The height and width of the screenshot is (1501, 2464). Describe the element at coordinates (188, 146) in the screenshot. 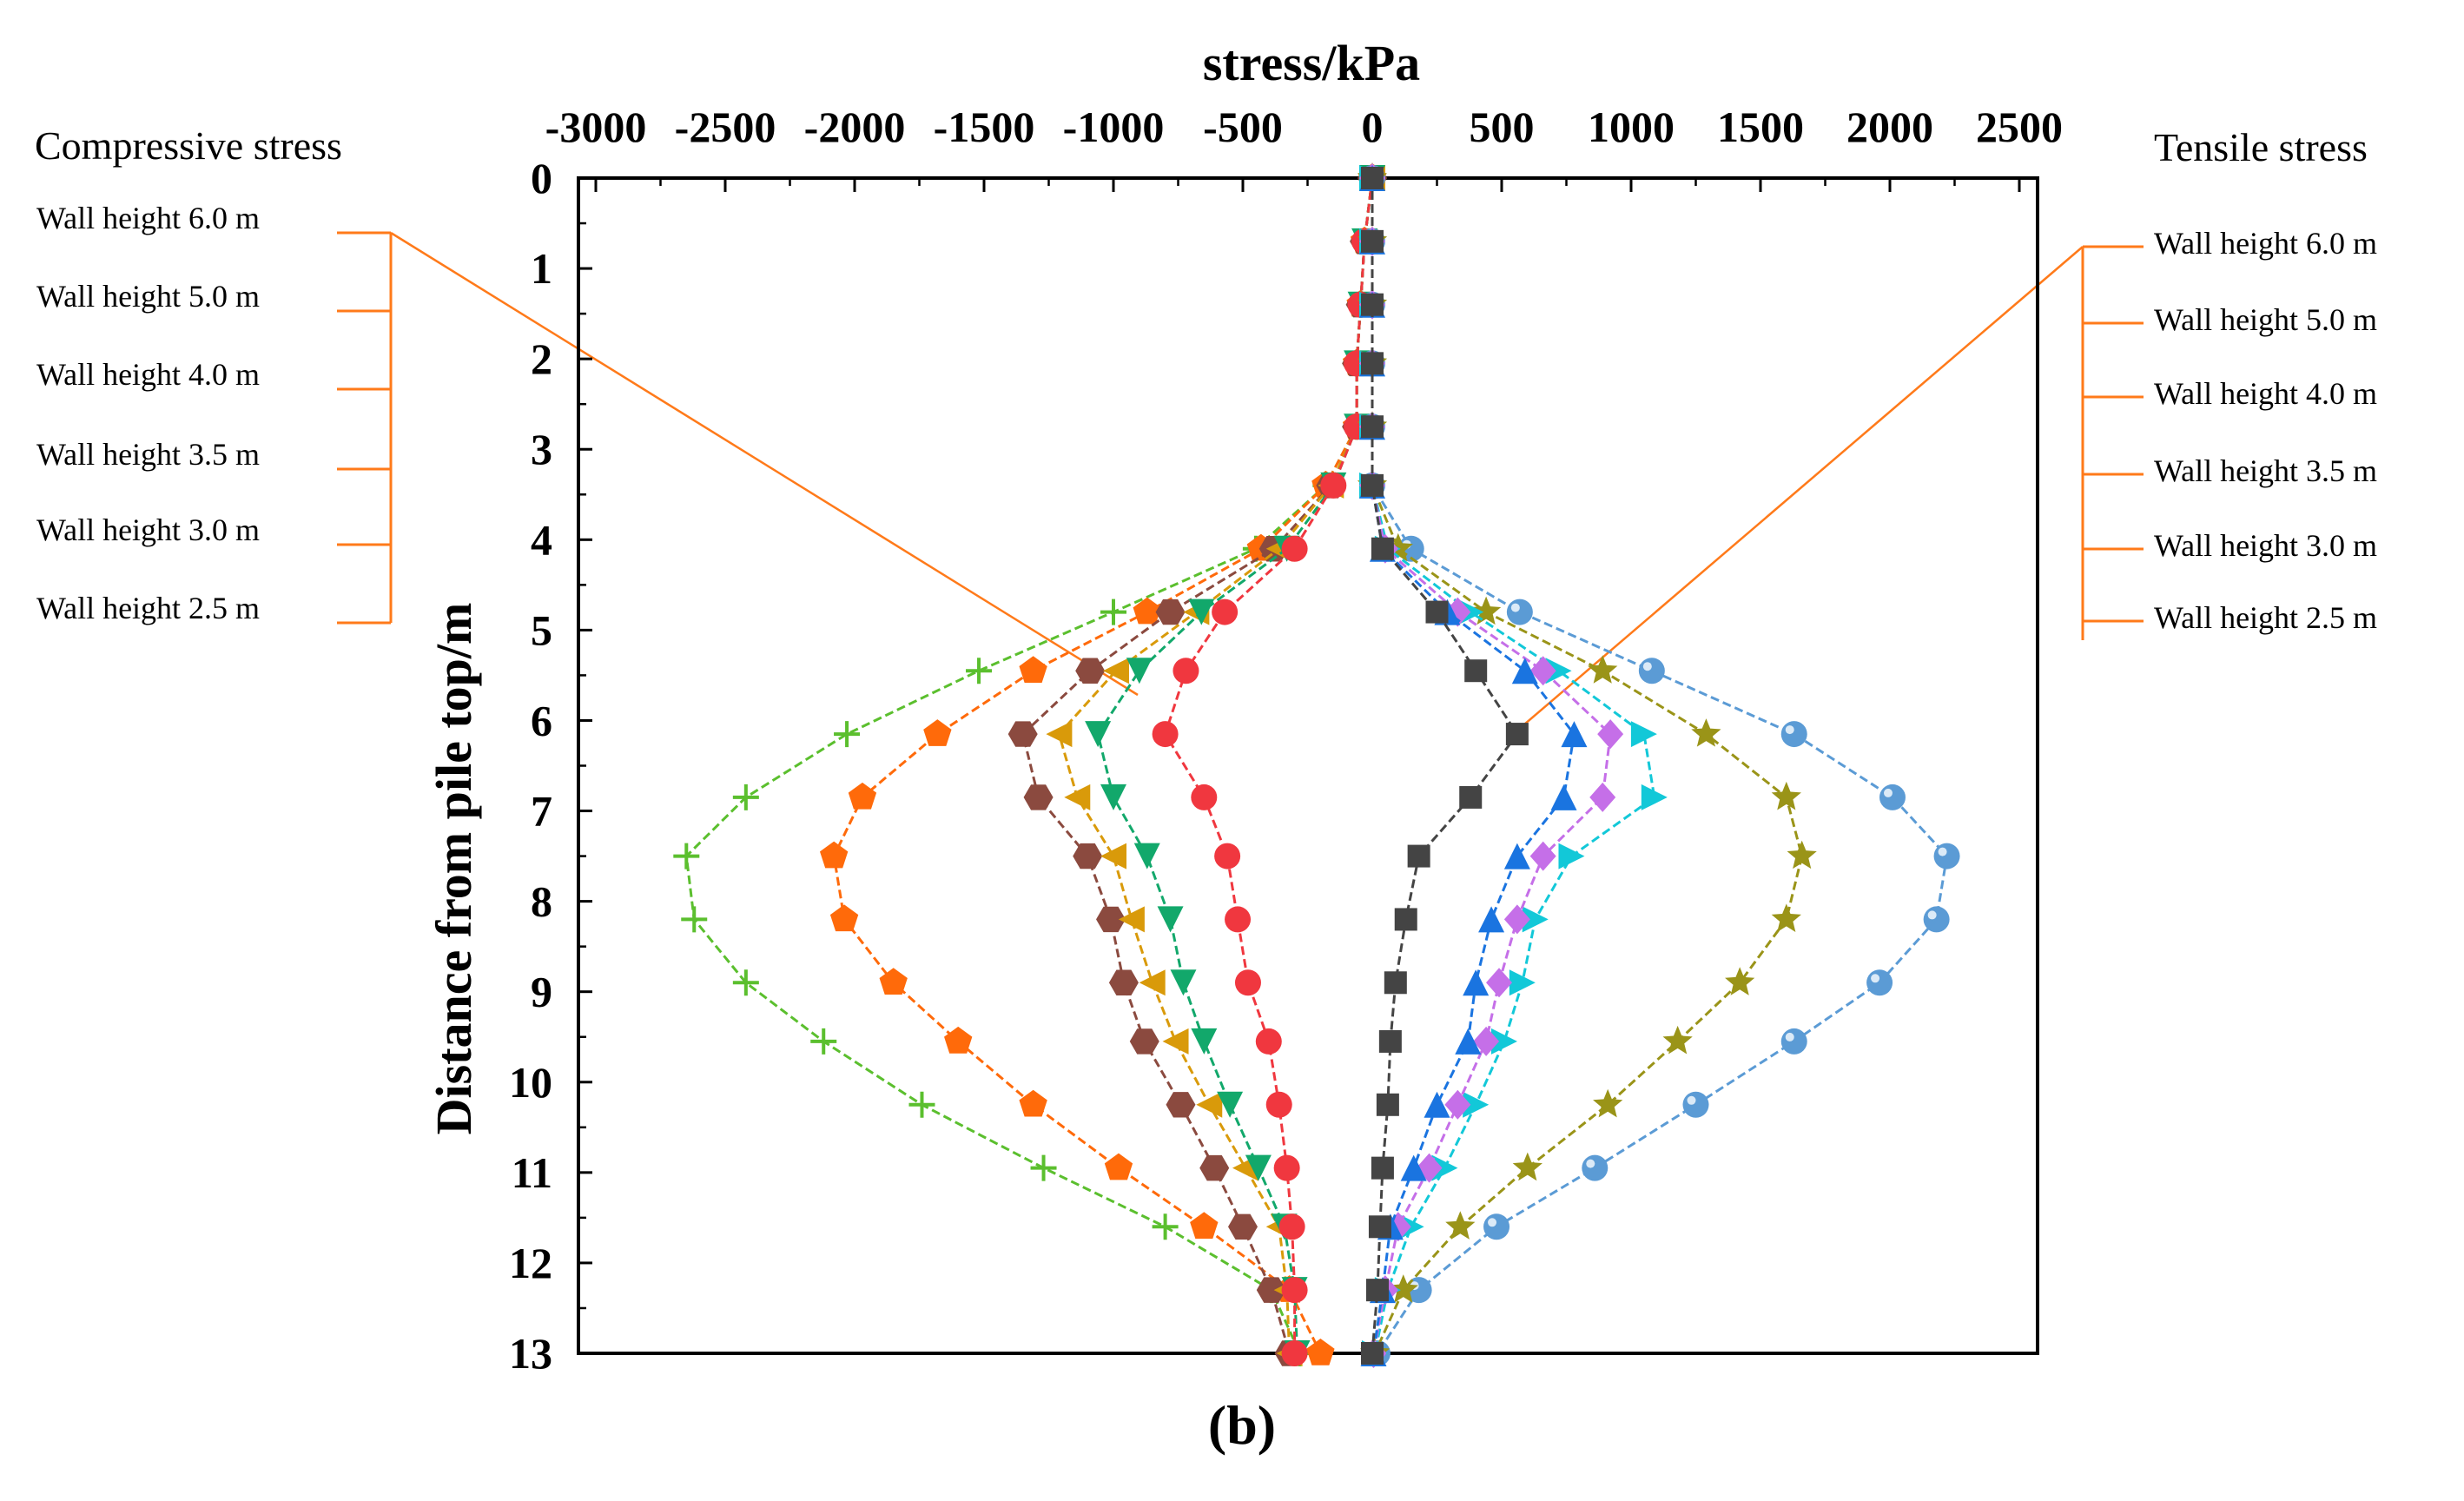

I see `compressive-legend-title: Compressive stress` at that location.